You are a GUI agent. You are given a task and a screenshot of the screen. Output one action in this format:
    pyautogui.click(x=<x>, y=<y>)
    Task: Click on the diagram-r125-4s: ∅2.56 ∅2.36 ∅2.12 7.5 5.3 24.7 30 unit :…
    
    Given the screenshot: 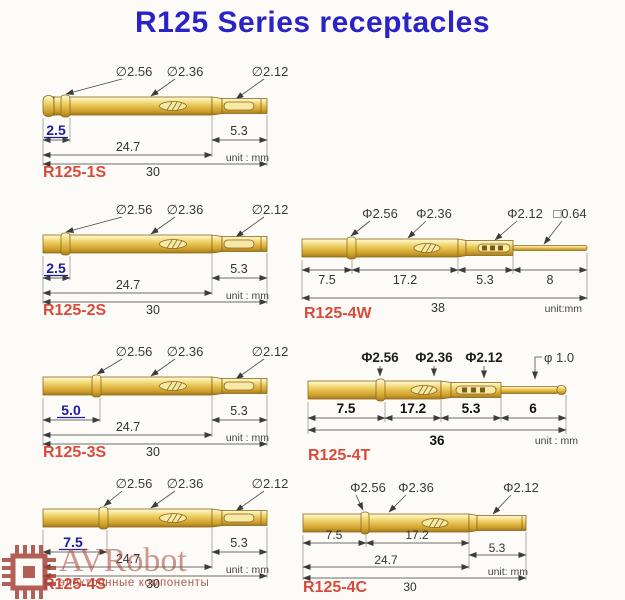 What is the action you would take?
    pyautogui.click(x=165, y=534)
    